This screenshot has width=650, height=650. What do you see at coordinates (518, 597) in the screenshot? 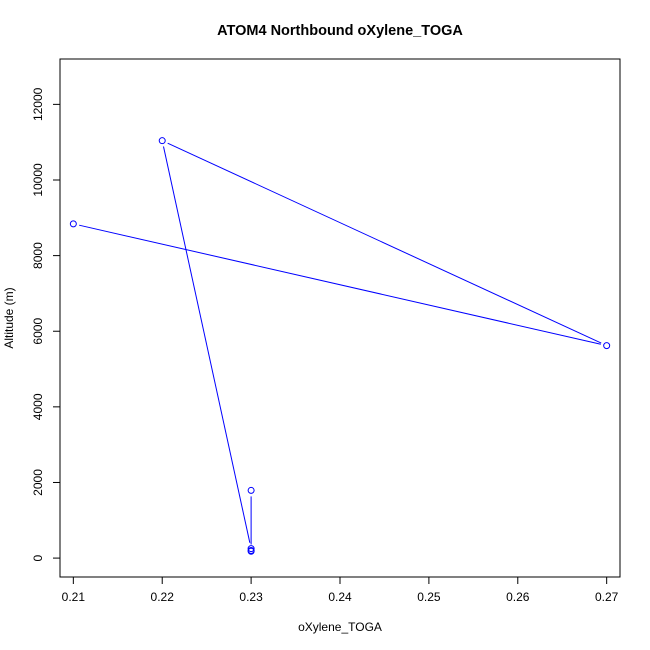
I see `x-tick-label: 0.26` at bounding box center [518, 597].